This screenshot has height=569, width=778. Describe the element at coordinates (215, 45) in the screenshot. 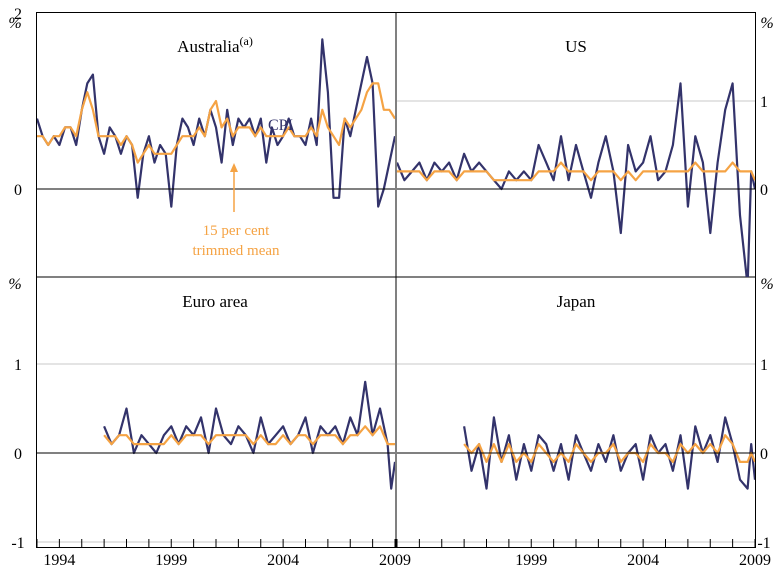

I see `panel-title: Australia(a)` at that location.